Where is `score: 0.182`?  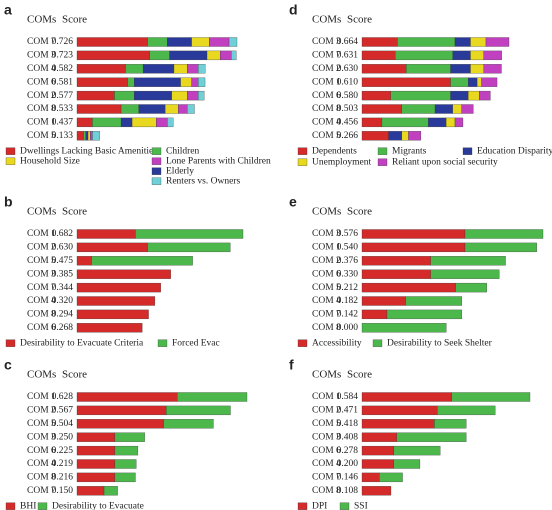 score: 0.182 is located at coordinates (348, 301).